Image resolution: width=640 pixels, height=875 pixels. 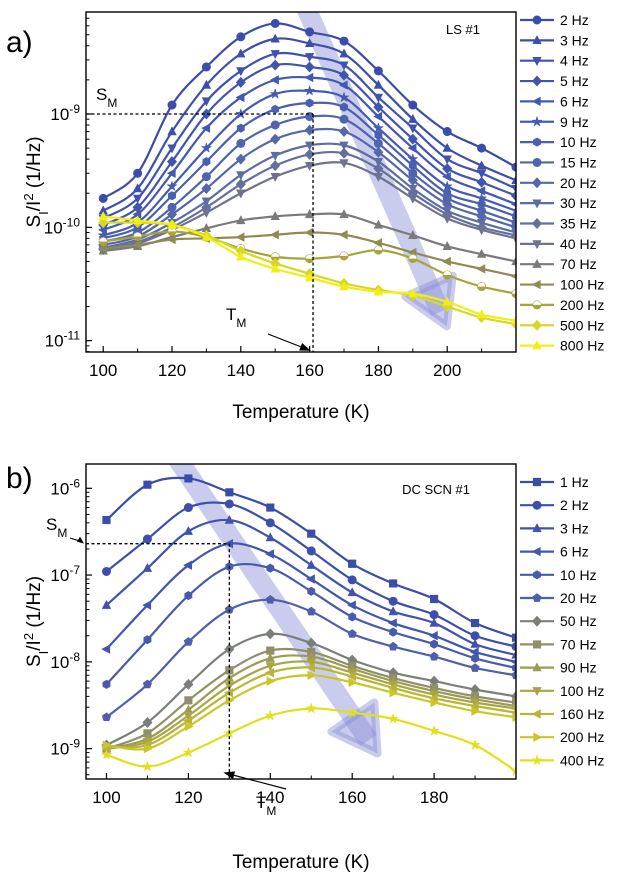 I want to click on chart1-legend-item-2: 3 Hz, so click(x=554, y=528).